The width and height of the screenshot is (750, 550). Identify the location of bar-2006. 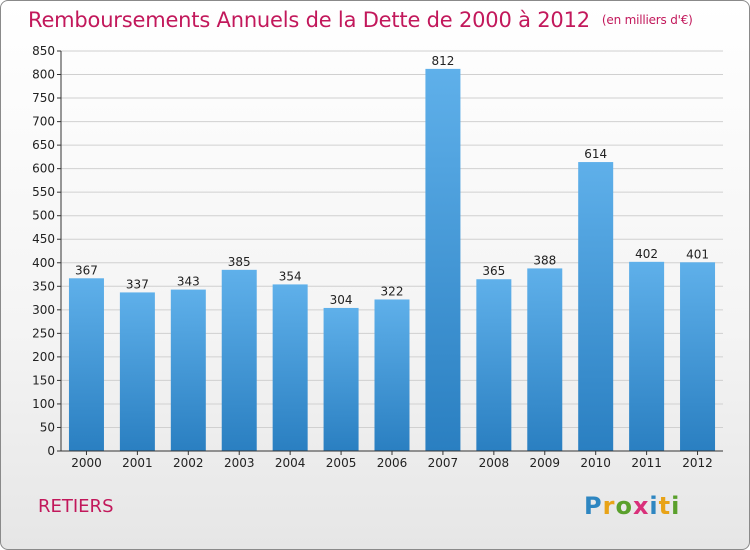
(392, 375).